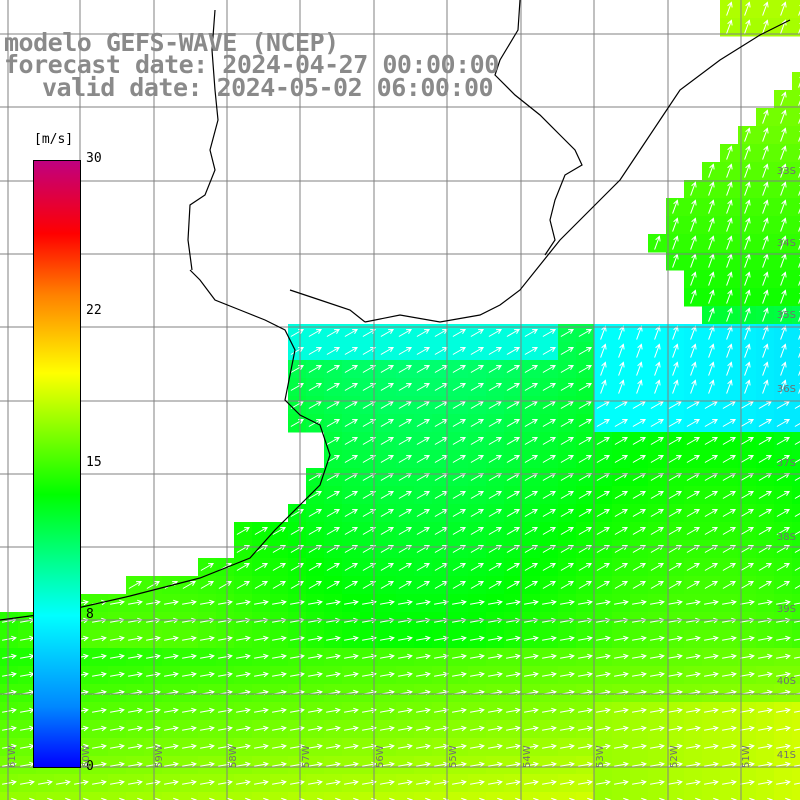 Image resolution: width=800 pixels, height=800 pixels. Describe the element at coordinates (327, 306) in the screenshot. I see `lagoon-outline` at that location.